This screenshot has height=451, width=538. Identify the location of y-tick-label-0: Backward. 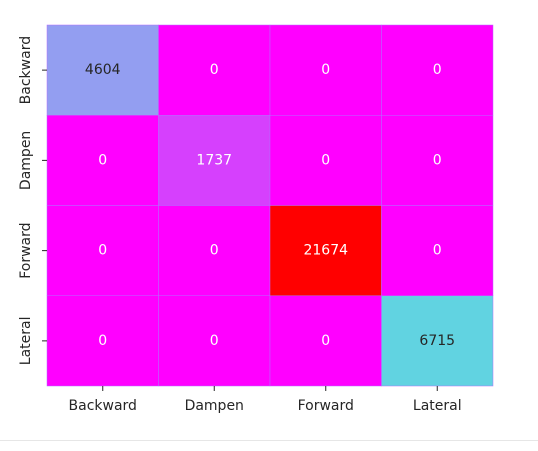
(26, 70).